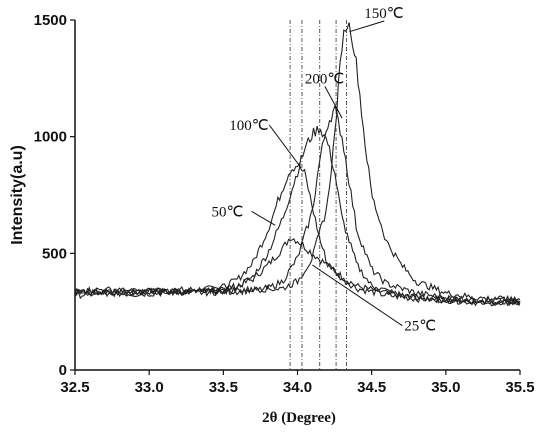 This screenshot has width=550, height=436. What do you see at coordinates (383, 14) in the screenshot?
I see `annotation-150: 150℃` at bounding box center [383, 14].